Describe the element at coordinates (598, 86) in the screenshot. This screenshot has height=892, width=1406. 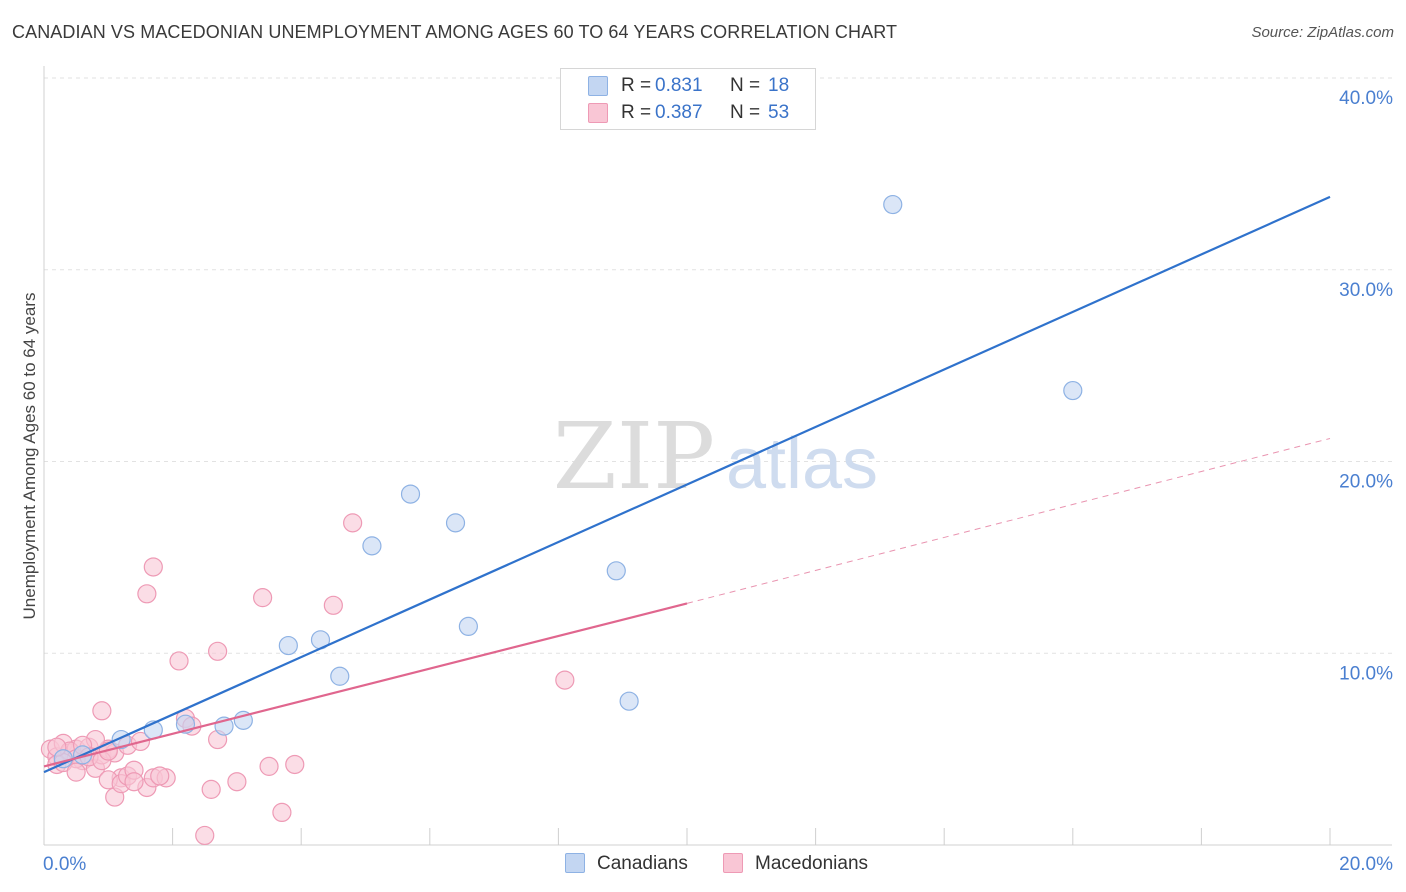
I see `legend-swatch-blue` at that location.